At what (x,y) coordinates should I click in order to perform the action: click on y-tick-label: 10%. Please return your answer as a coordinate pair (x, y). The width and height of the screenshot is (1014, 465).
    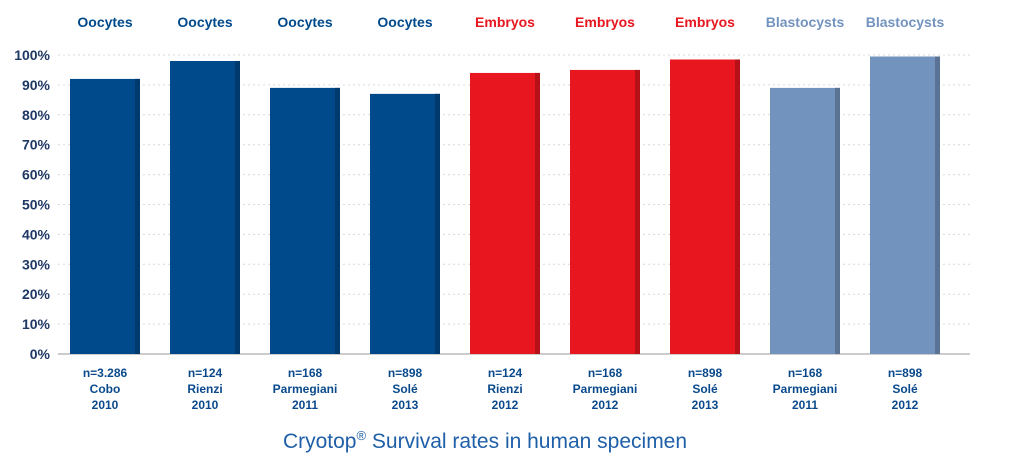
    Looking at the image, I should click on (36, 324).